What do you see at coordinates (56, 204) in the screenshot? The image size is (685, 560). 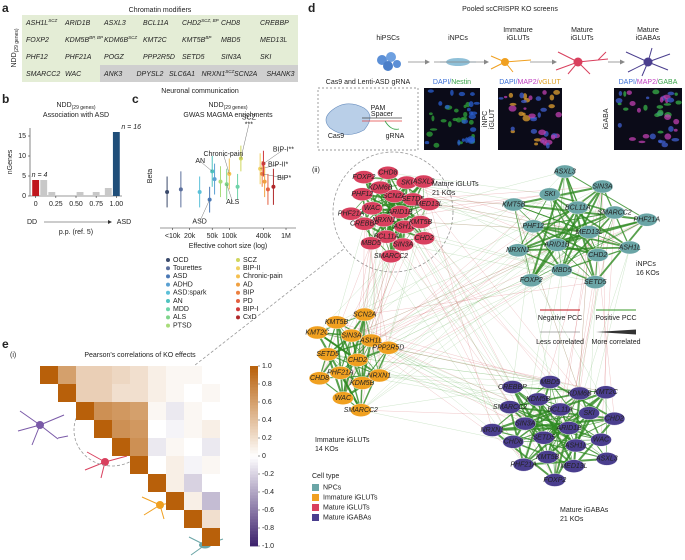 I see `x-tick-label: 0.25` at bounding box center [56, 204].